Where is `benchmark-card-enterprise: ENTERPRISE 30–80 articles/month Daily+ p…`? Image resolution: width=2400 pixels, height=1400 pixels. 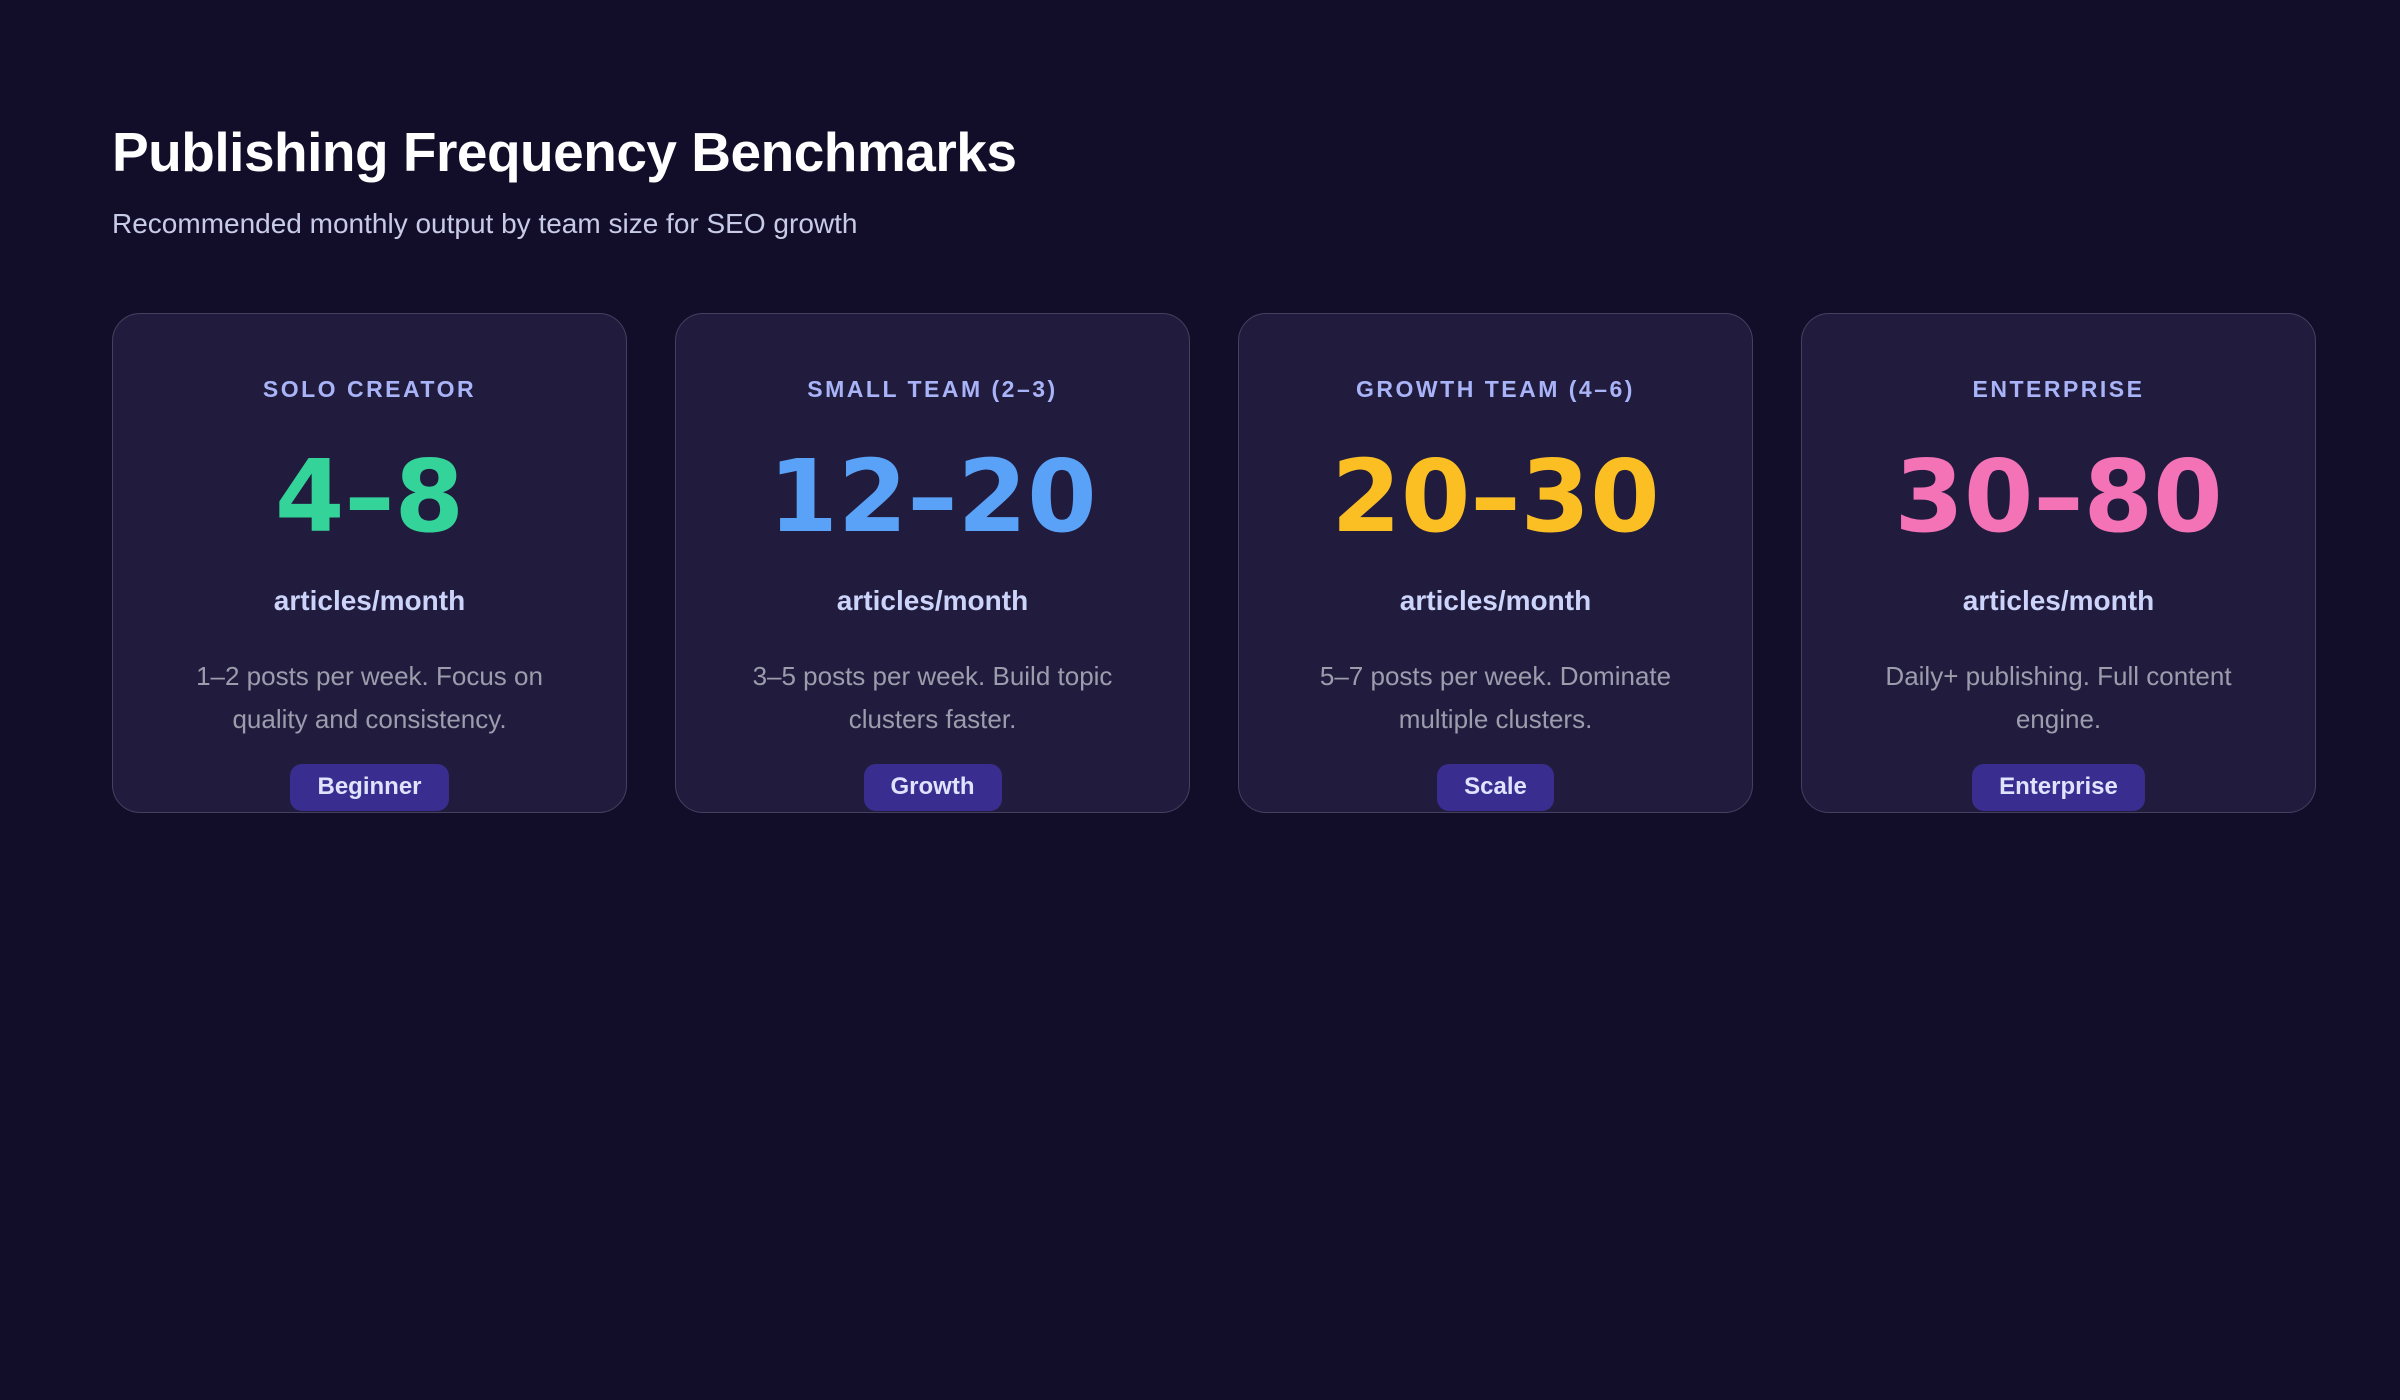 benchmark-card-enterprise: ENTERPRISE 30–80 articles/month Daily+ p… is located at coordinates (2058, 563).